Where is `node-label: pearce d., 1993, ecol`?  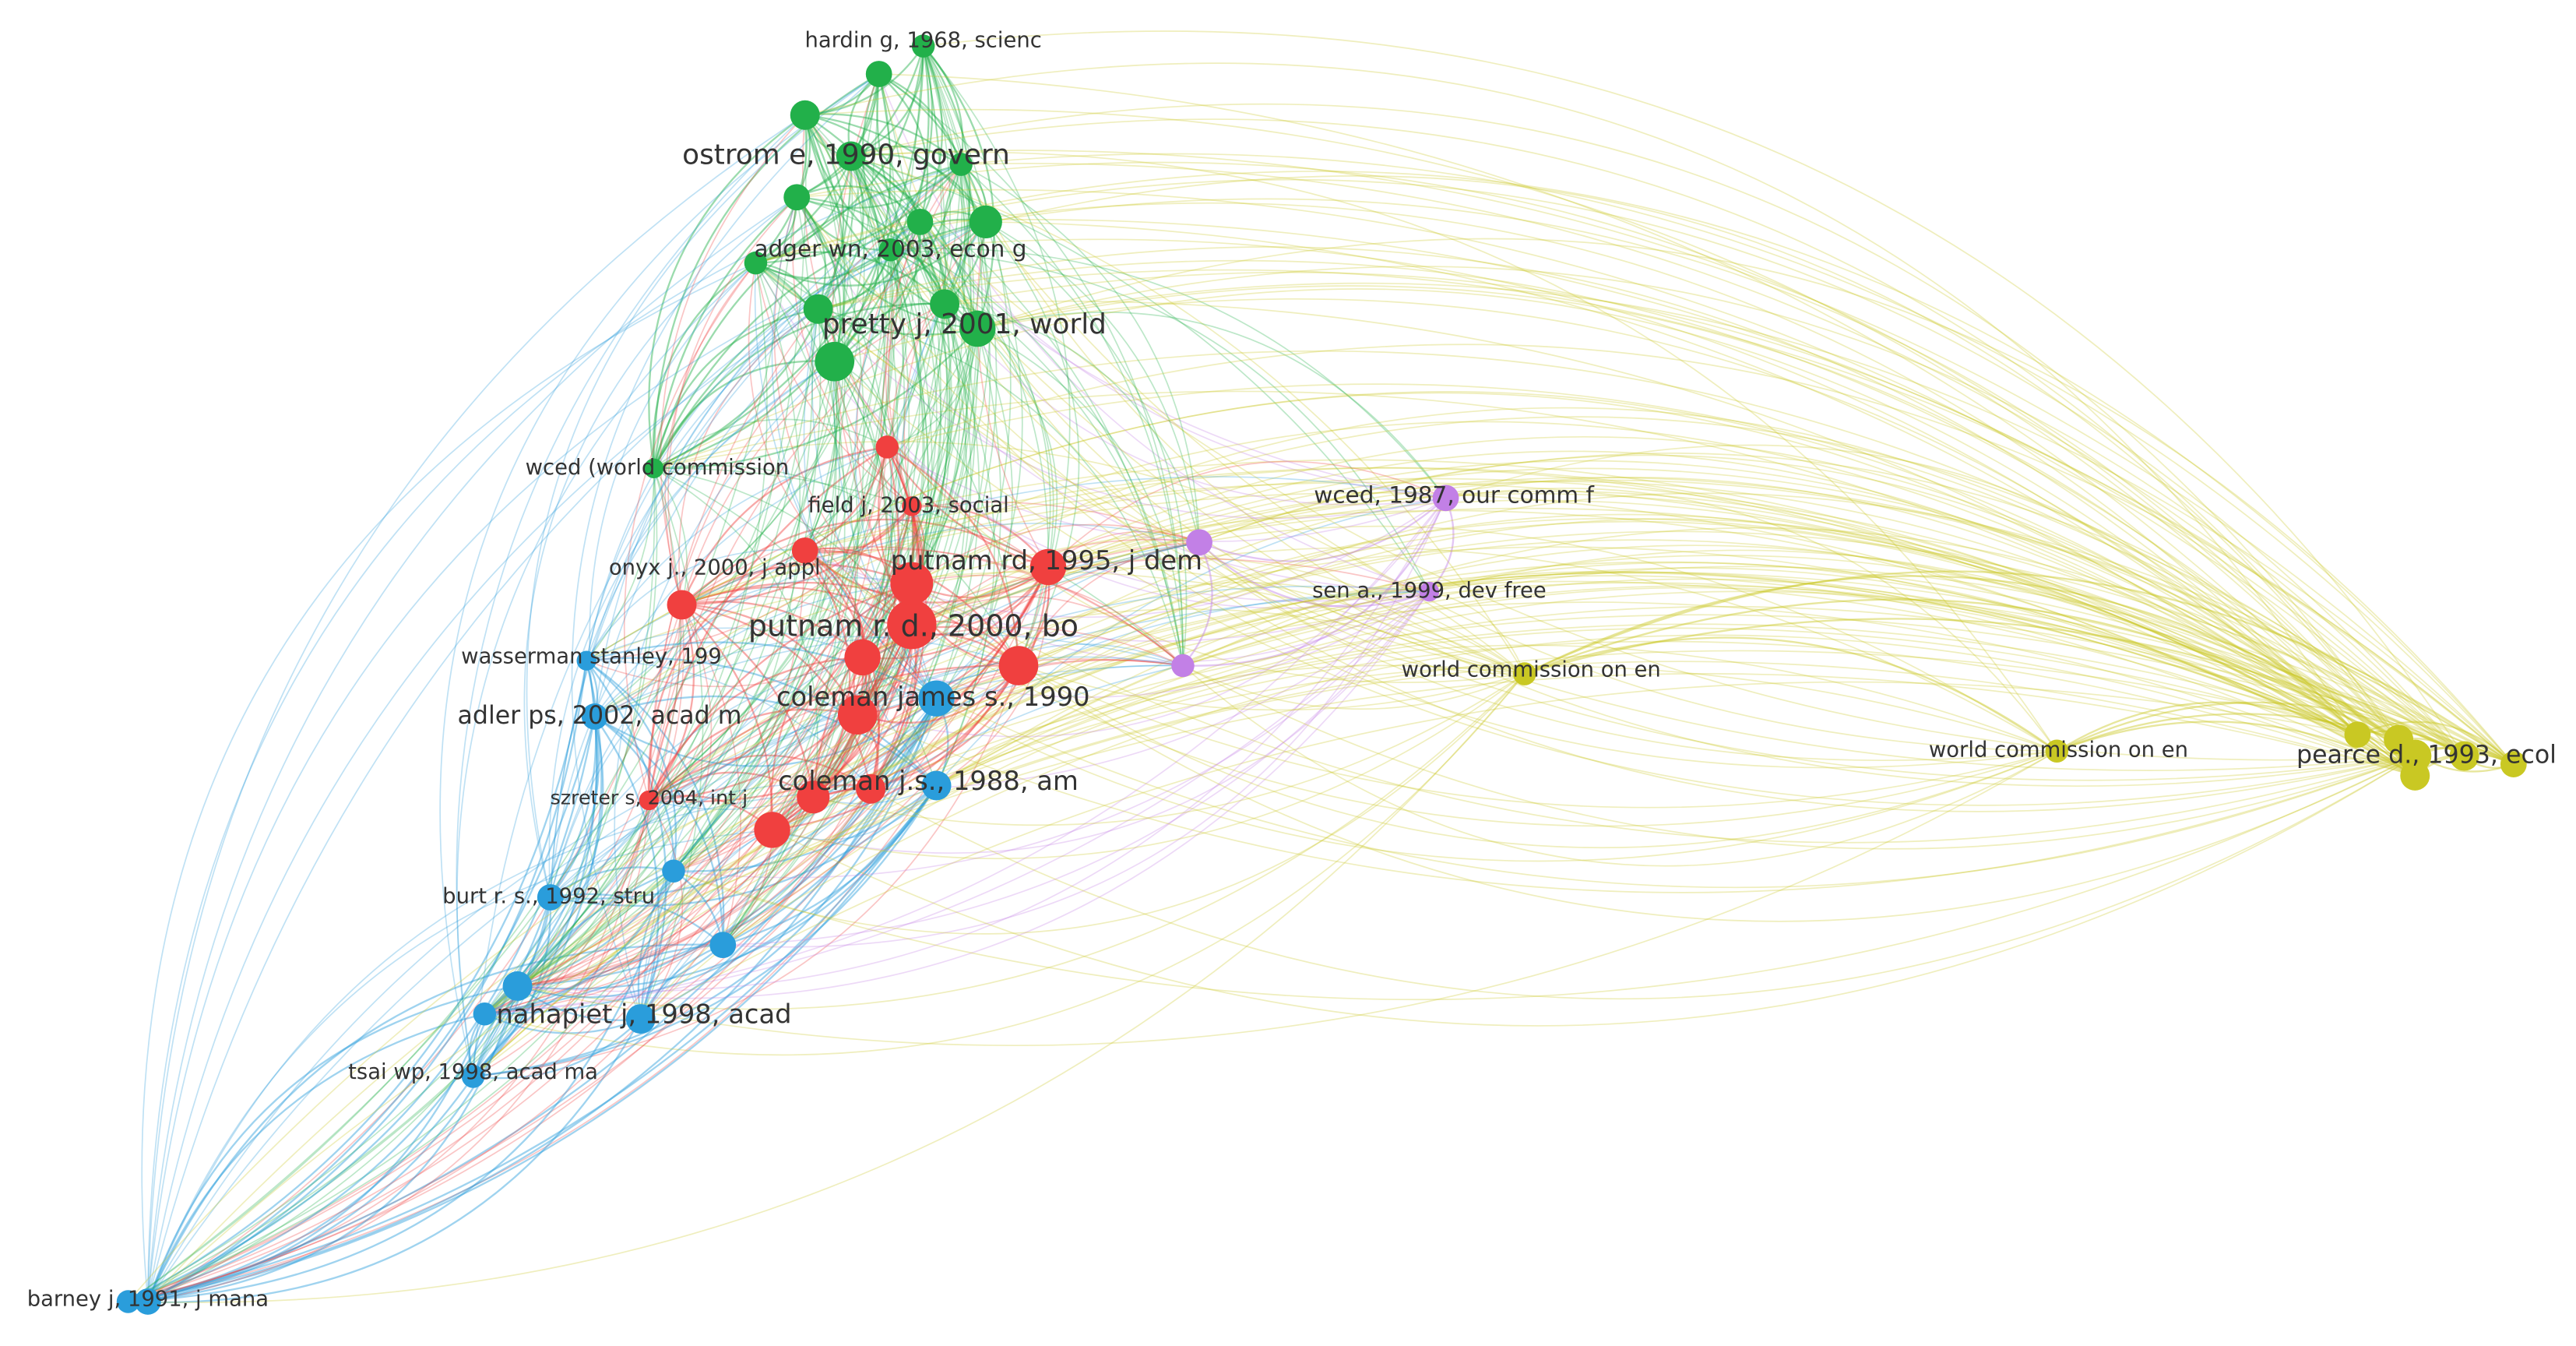 node-label: pearce d., 1993, ecol is located at coordinates (2426, 756).